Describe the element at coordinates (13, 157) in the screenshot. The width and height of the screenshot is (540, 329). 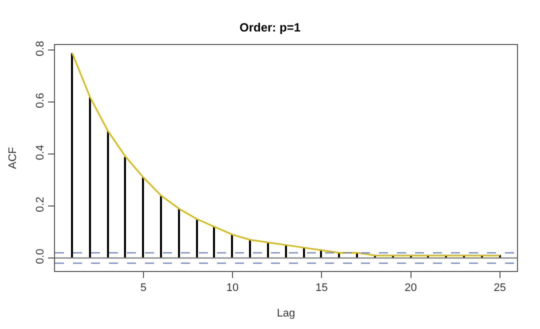
I see `y-axis-title: ACF` at that location.